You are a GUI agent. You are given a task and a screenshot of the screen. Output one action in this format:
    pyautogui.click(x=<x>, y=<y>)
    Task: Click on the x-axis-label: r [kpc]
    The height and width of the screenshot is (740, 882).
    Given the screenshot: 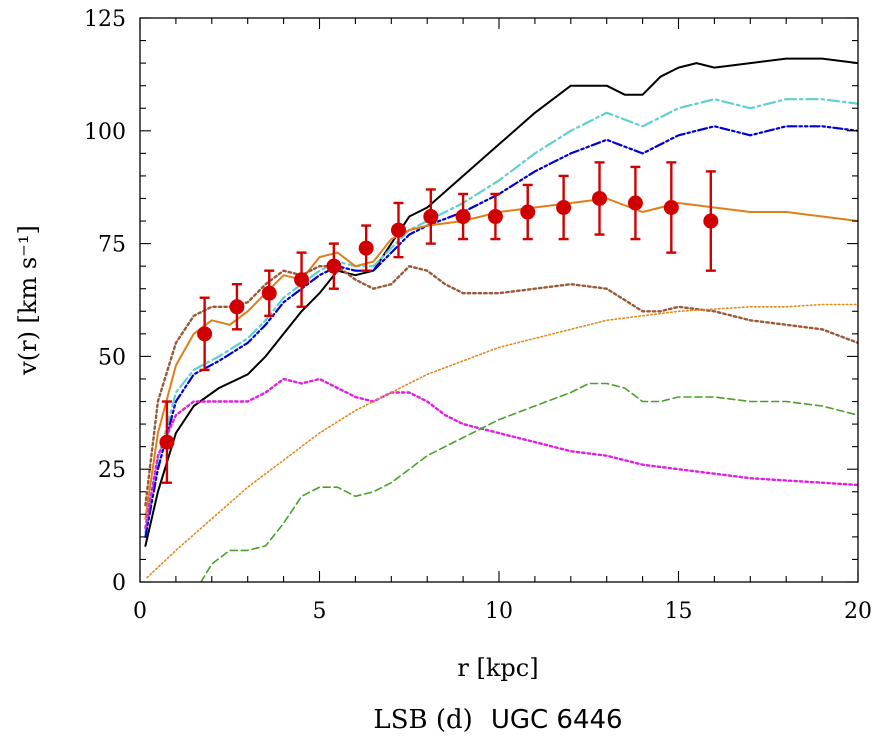 What is the action you would take?
    pyautogui.click(x=497, y=668)
    